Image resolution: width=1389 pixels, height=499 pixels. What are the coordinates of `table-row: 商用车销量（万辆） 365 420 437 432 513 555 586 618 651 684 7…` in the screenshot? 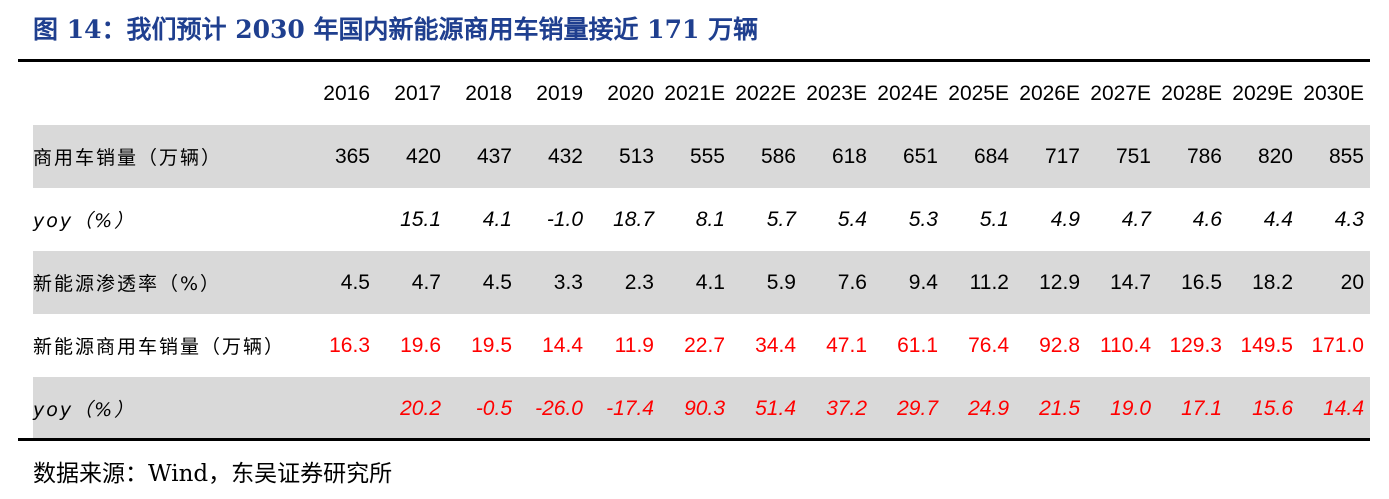 It's located at (701, 156).